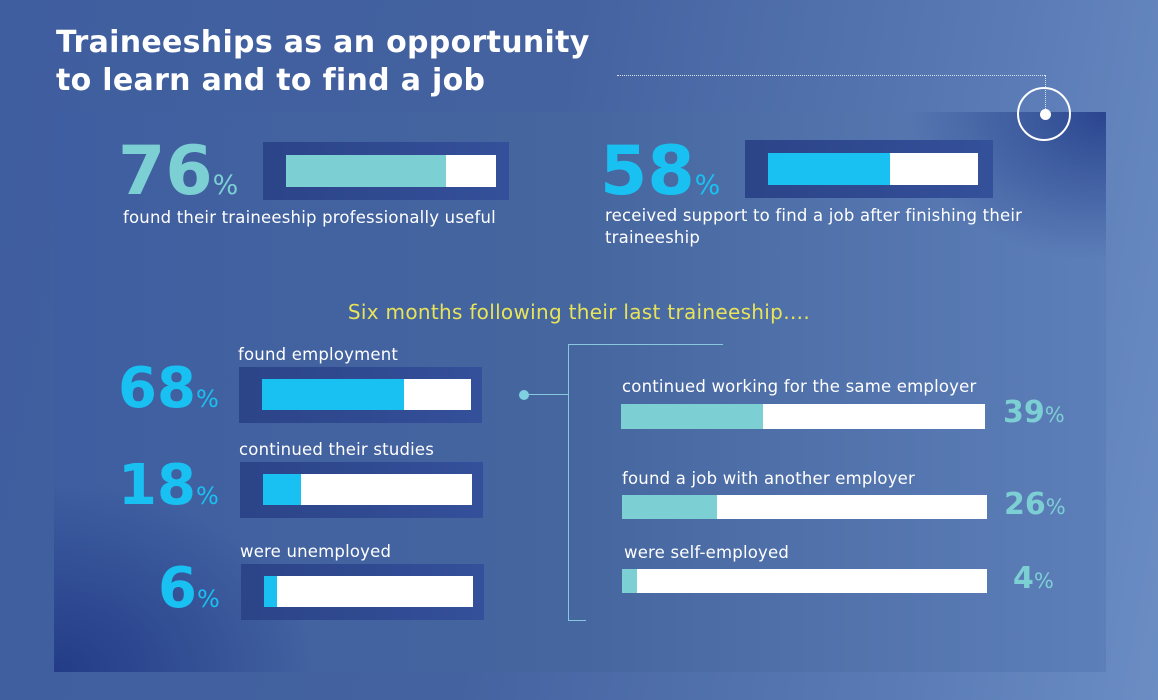 The height and width of the screenshot is (700, 1158). I want to click on bar-fill-studies, so click(282, 489).